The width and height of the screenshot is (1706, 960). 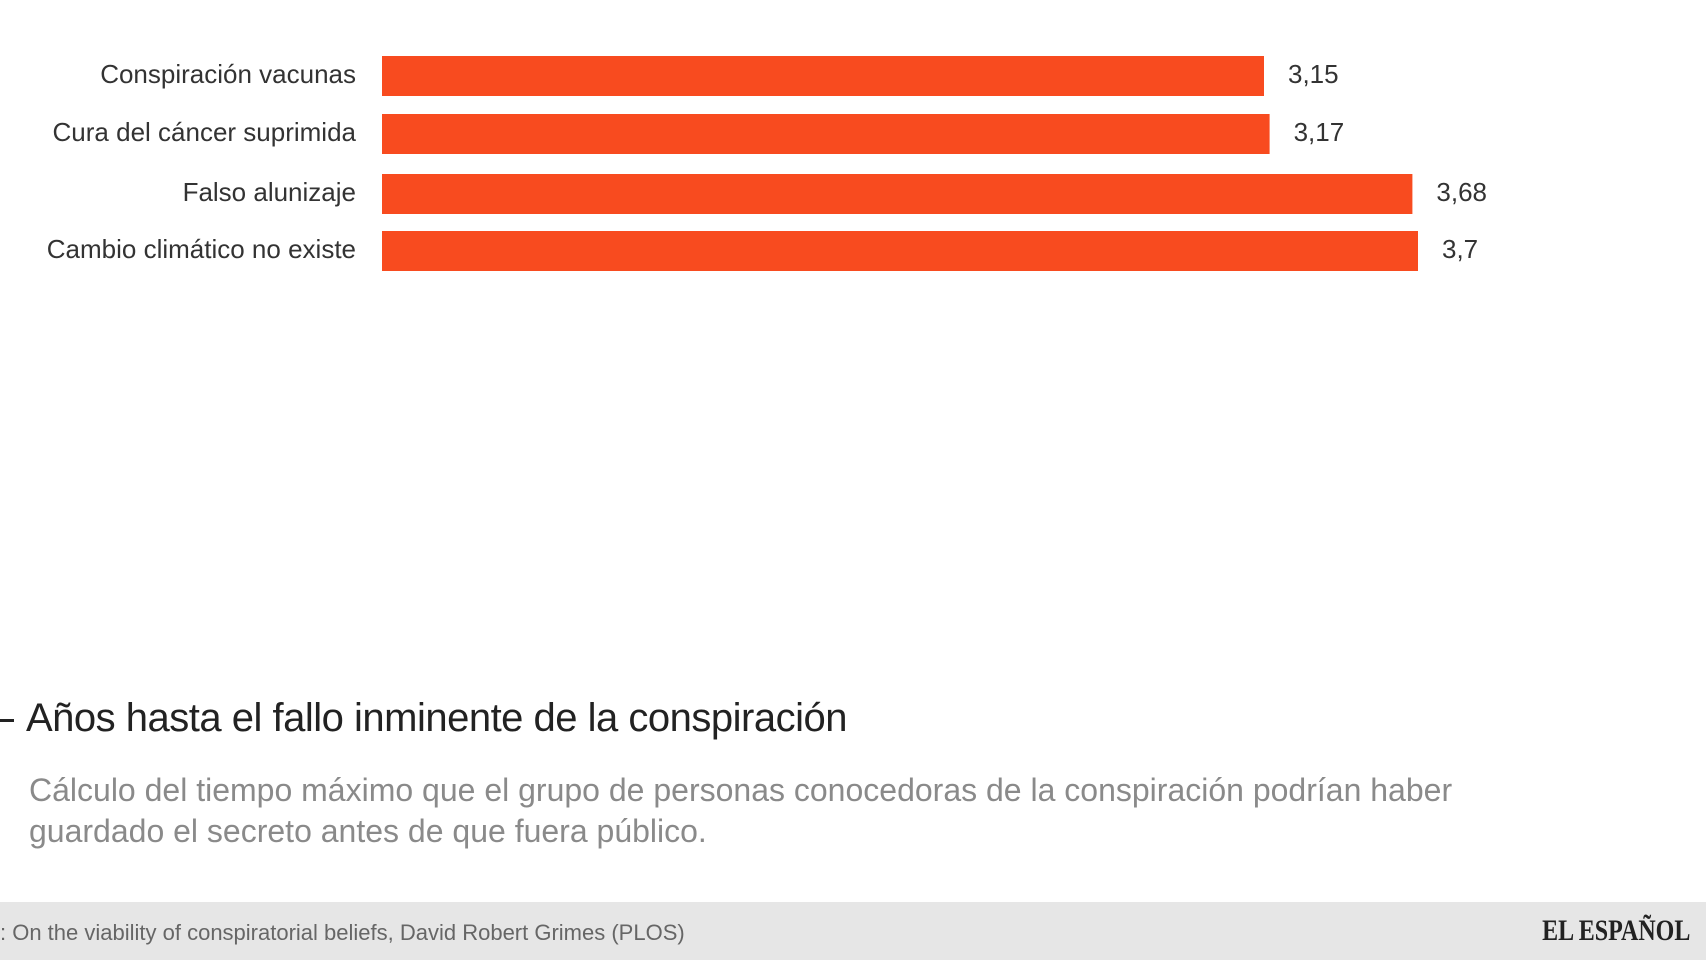 What do you see at coordinates (1615, 930) in the screenshot?
I see `logo: EL ESPAÑOL` at bounding box center [1615, 930].